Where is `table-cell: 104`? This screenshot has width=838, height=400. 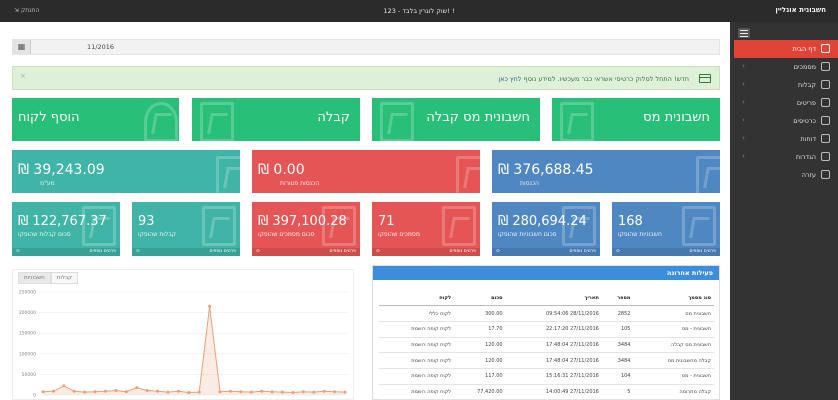
table-cell: 104 is located at coordinates (617, 376).